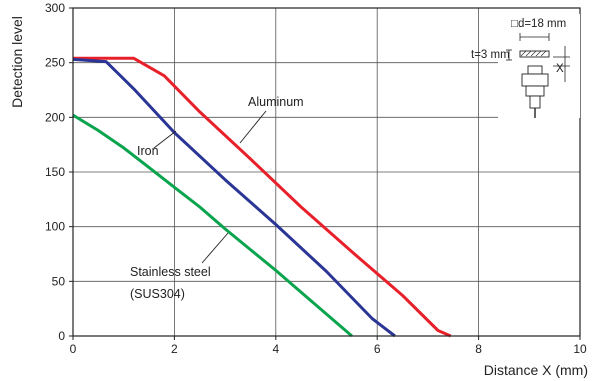  I want to click on x-axis-label: Distance X (mm), so click(536, 370).